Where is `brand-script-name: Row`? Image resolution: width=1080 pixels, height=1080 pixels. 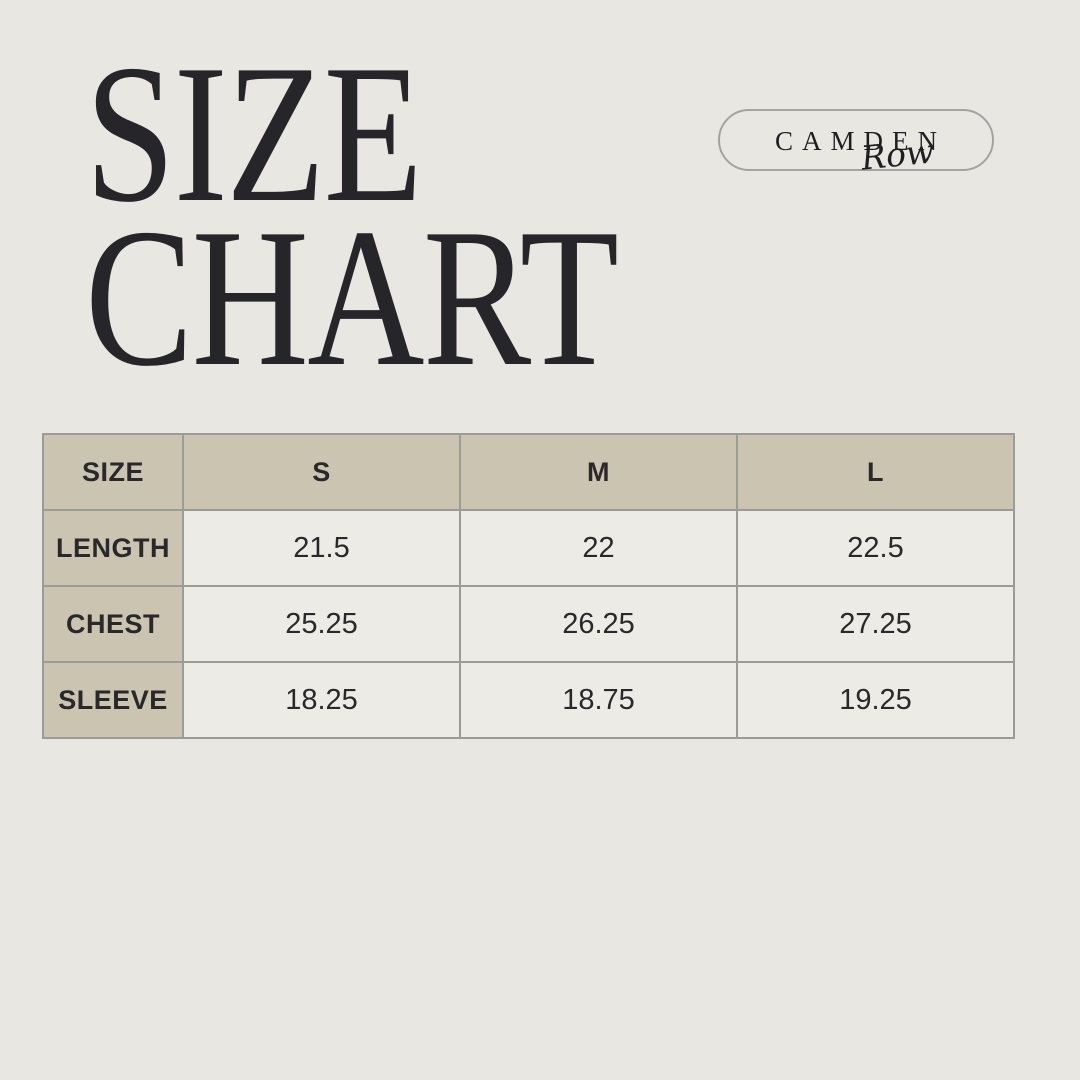 brand-script-name: Row is located at coordinates (898, 154).